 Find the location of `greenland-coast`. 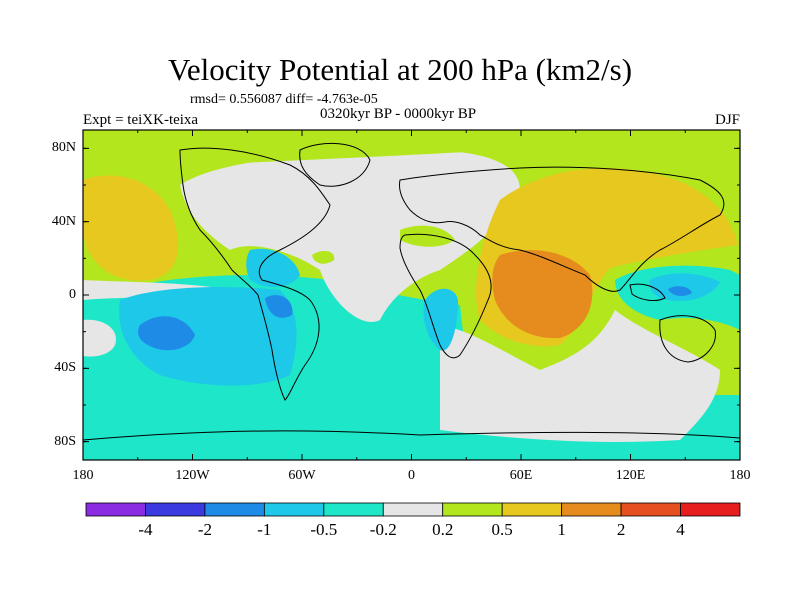

greenland-coast is located at coordinates (335, 164).